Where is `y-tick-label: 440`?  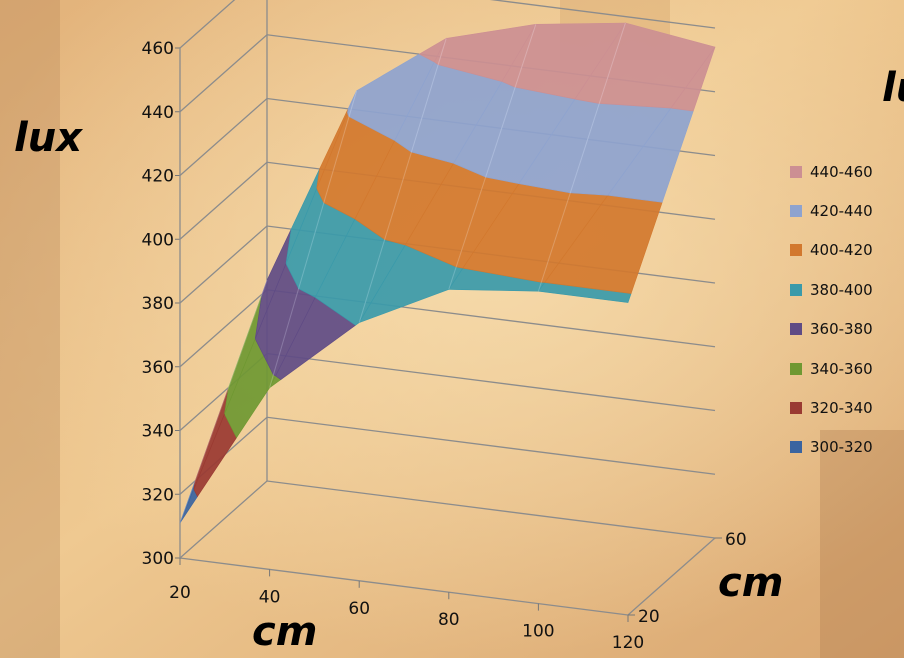 y-tick-label: 440 is located at coordinates (158, 113).